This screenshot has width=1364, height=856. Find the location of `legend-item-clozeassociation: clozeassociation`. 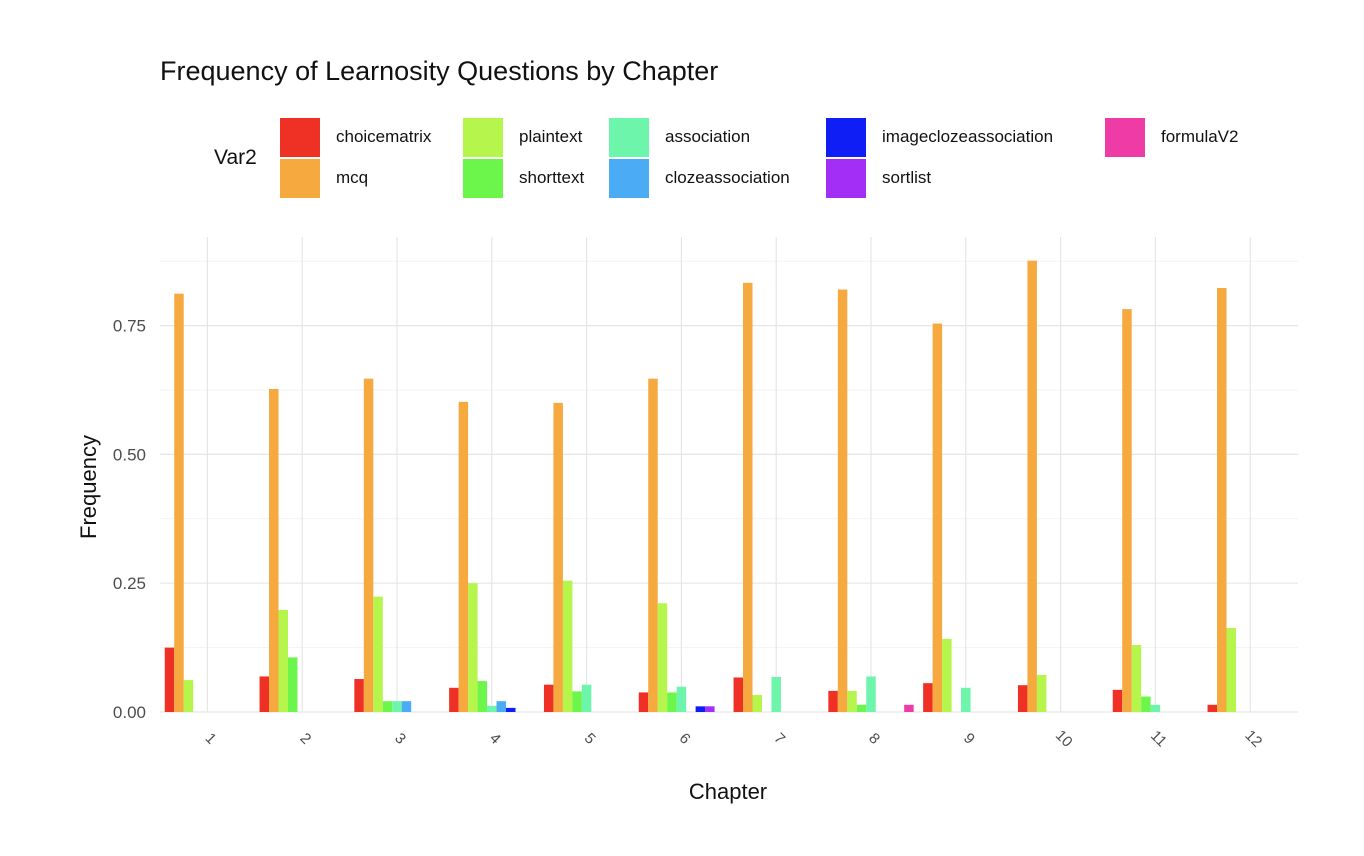

legend-item-clozeassociation: clozeassociation is located at coordinates (699, 178).